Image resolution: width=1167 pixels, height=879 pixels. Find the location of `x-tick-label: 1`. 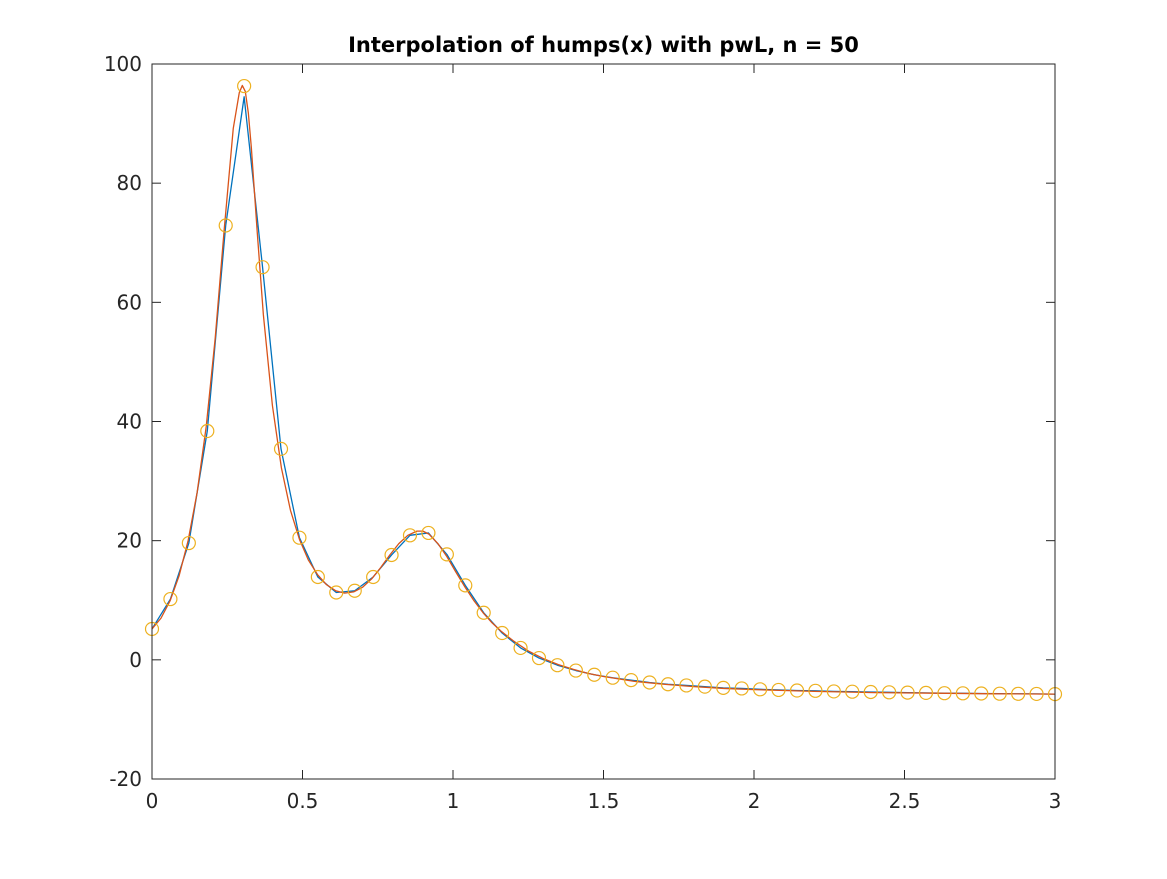

x-tick-label: 1 is located at coordinates (453, 801).